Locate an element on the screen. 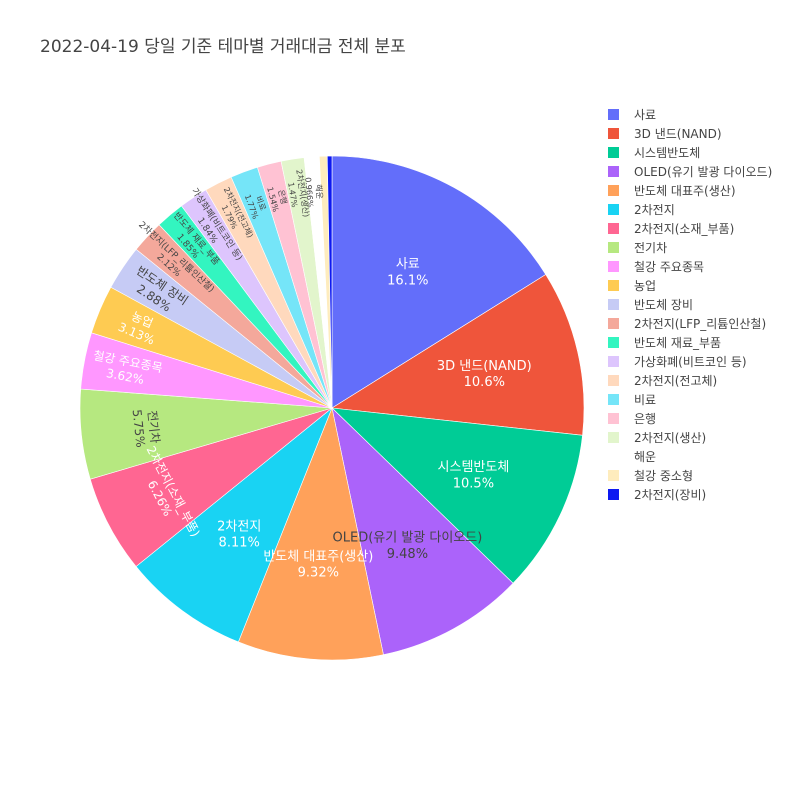 This screenshot has height=800, width=800. pie-slice-3d-낸드-nand is located at coordinates (458, 355).